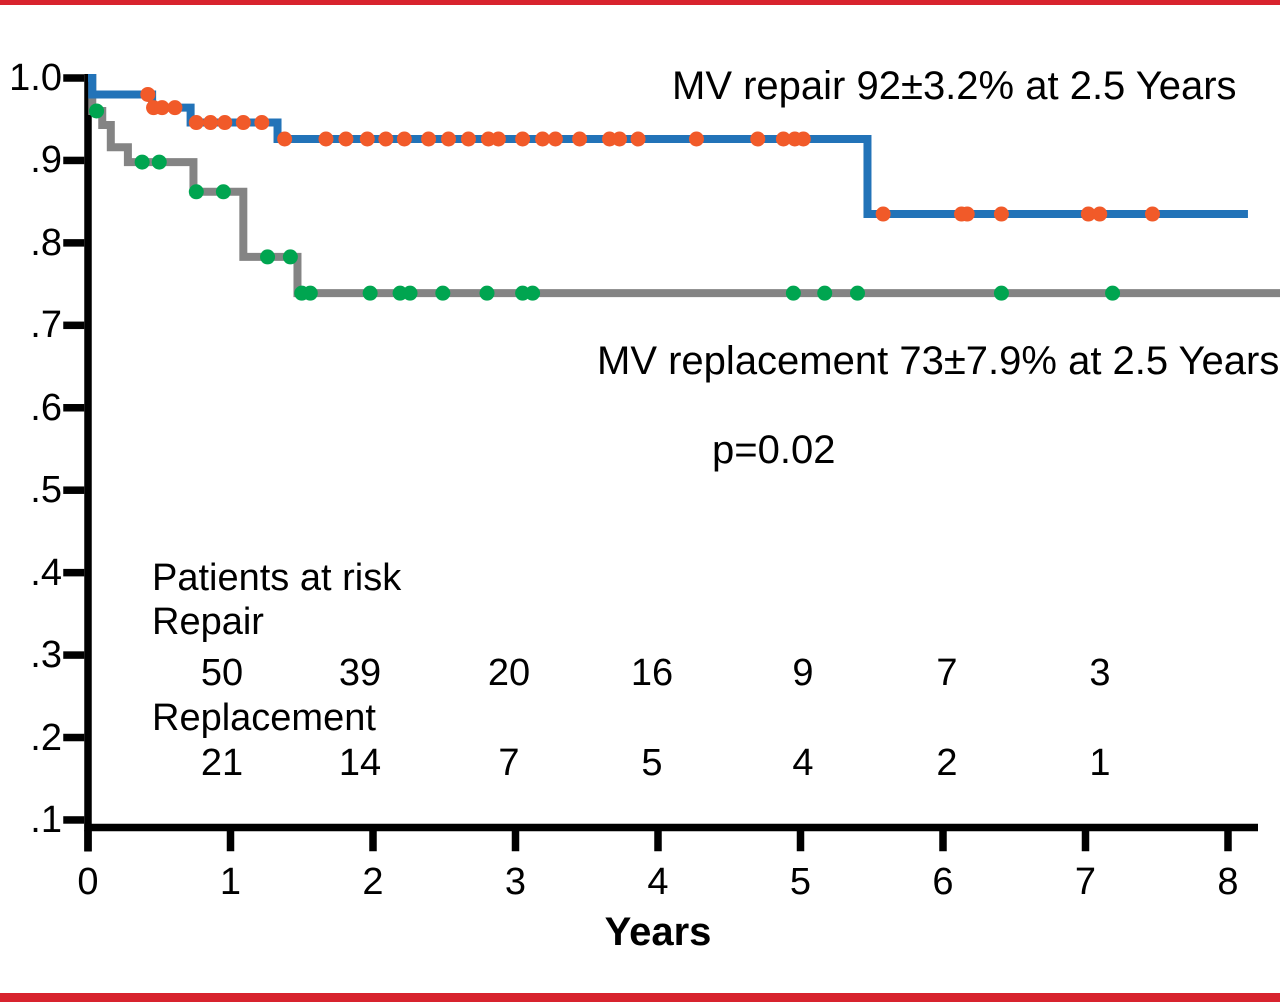 This screenshot has width=1280, height=1002. Describe the element at coordinates (46, 325) in the screenshot. I see `y-tick-label: .7` at that location.